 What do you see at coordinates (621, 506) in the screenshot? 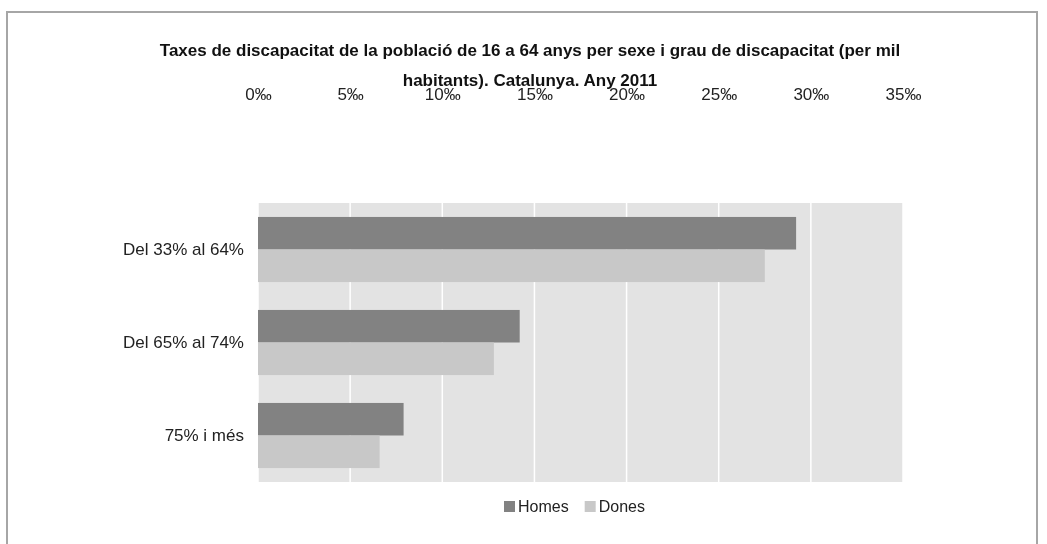
I see `legend-label: Dones` at bounding box center [621, 506].